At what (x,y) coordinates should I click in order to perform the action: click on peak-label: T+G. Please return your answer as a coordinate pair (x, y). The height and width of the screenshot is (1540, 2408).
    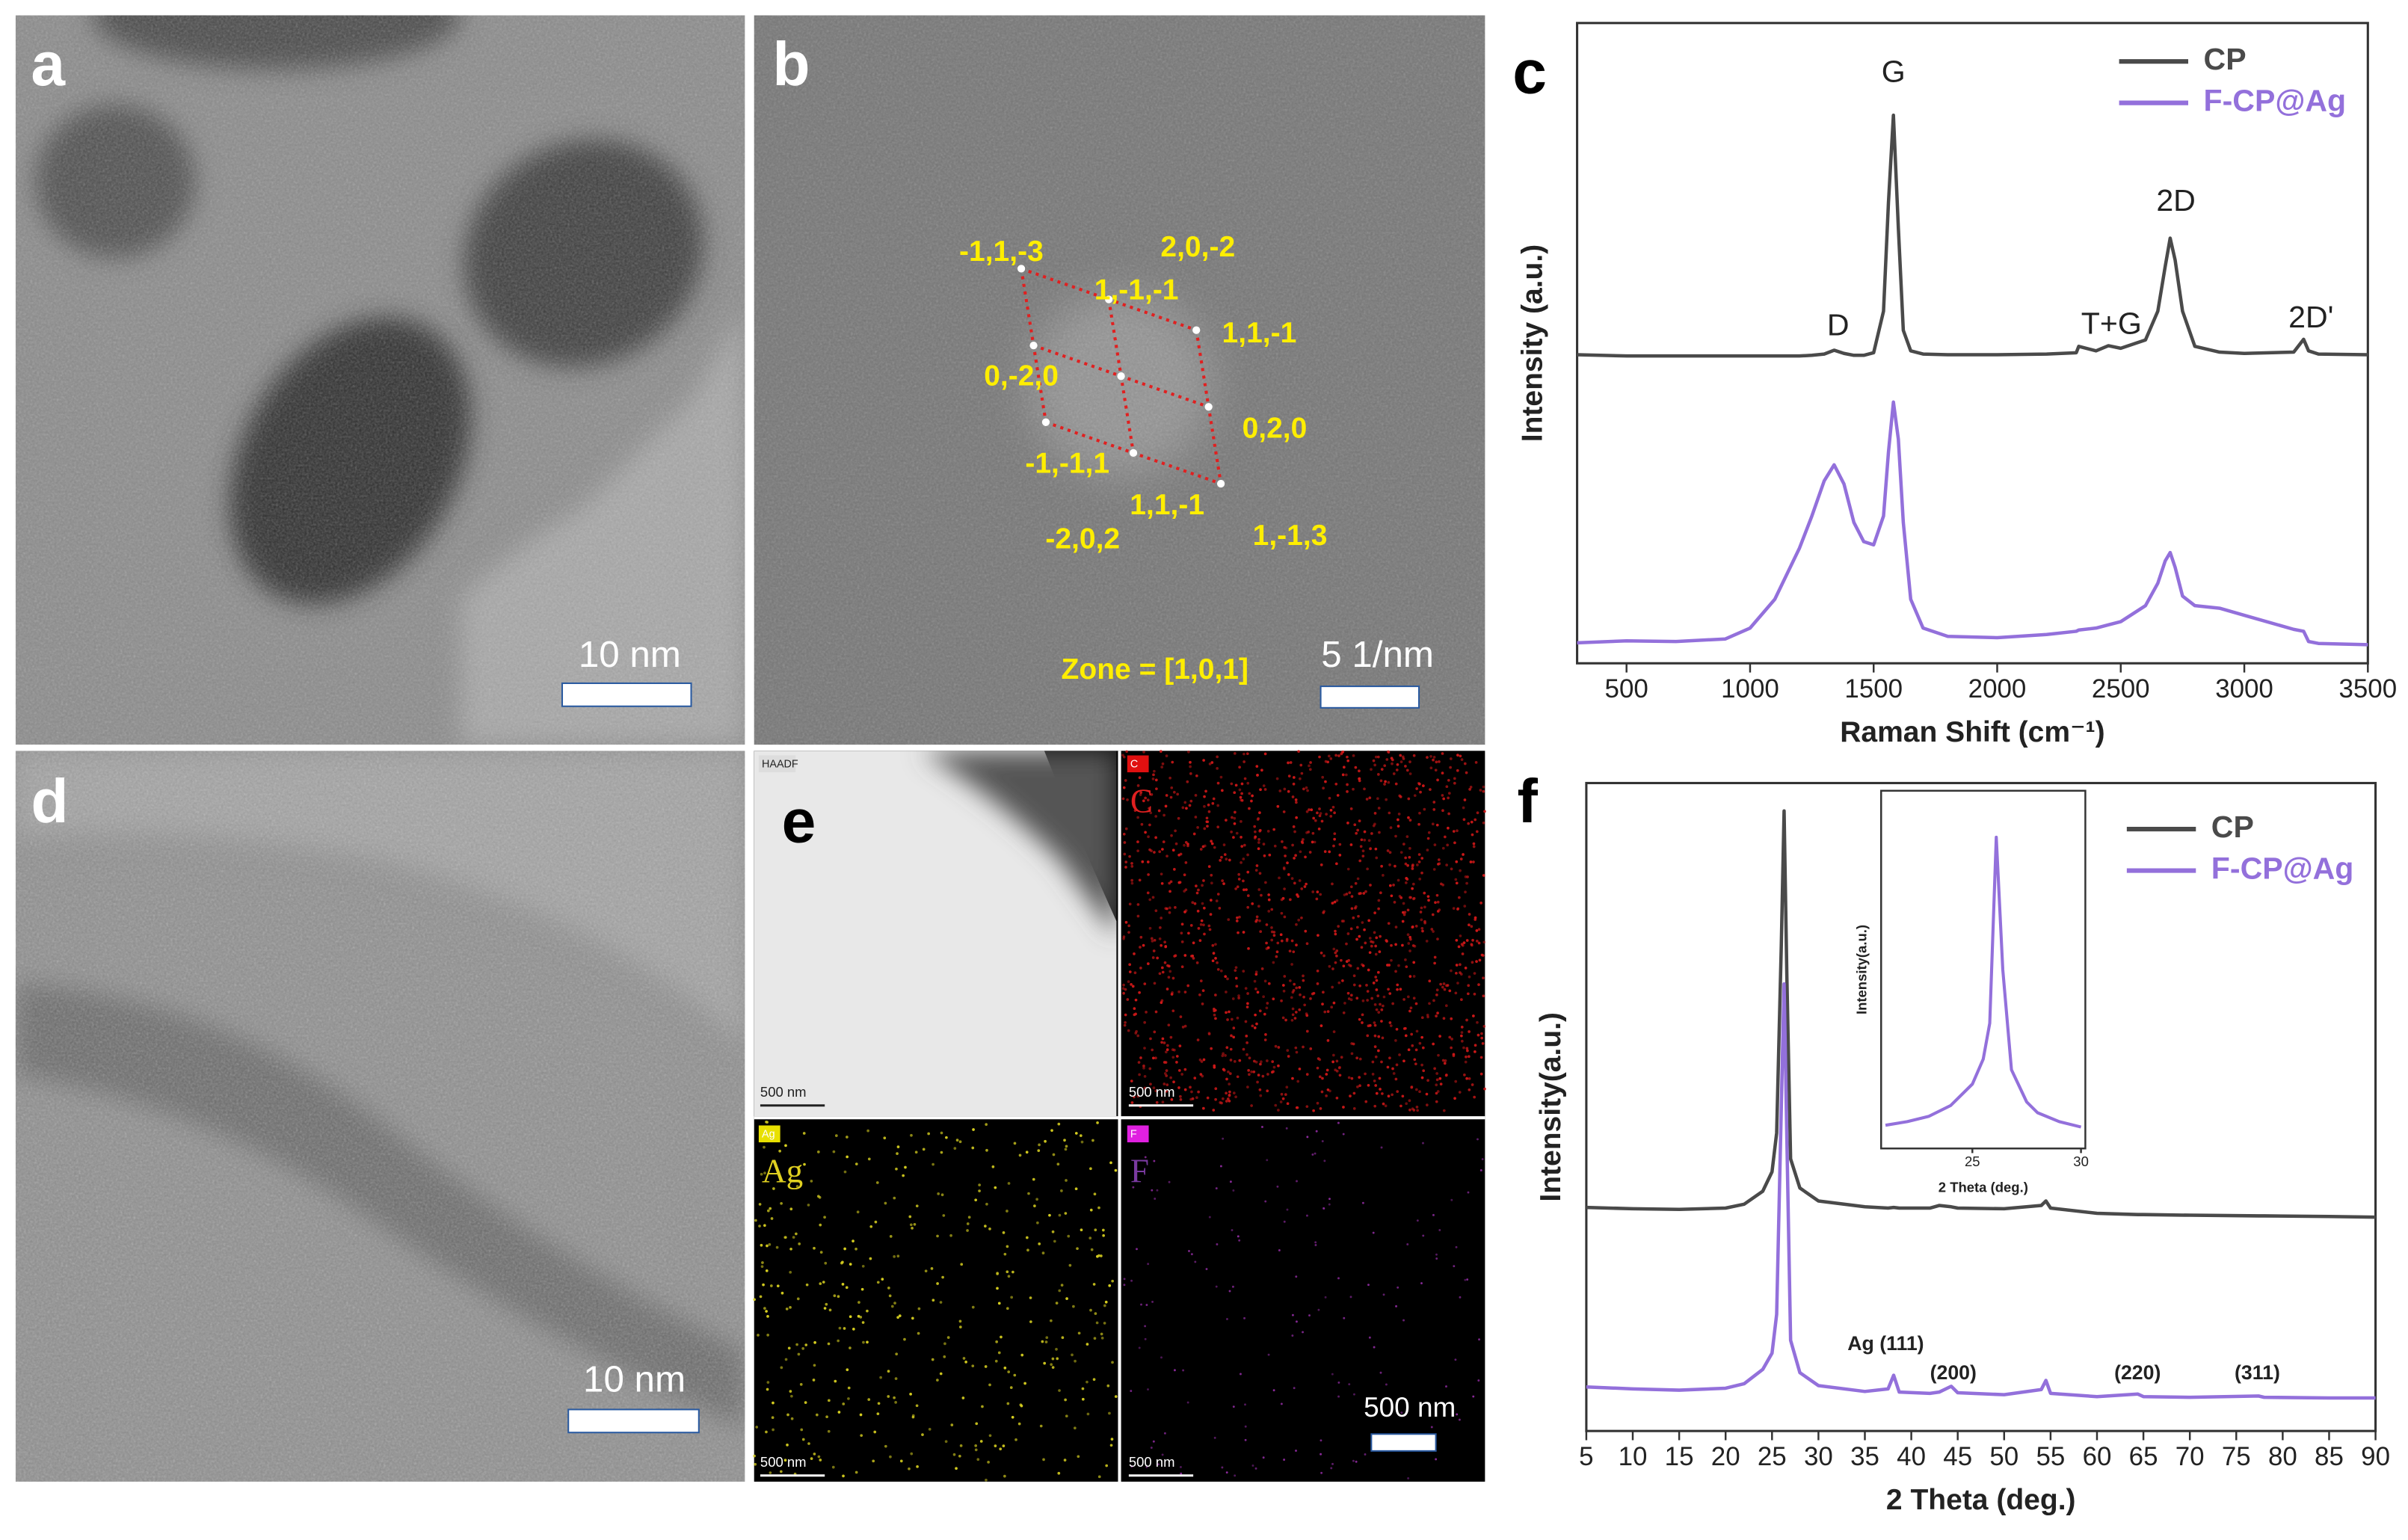
    Looking at the image, I should click on (2111, 323).